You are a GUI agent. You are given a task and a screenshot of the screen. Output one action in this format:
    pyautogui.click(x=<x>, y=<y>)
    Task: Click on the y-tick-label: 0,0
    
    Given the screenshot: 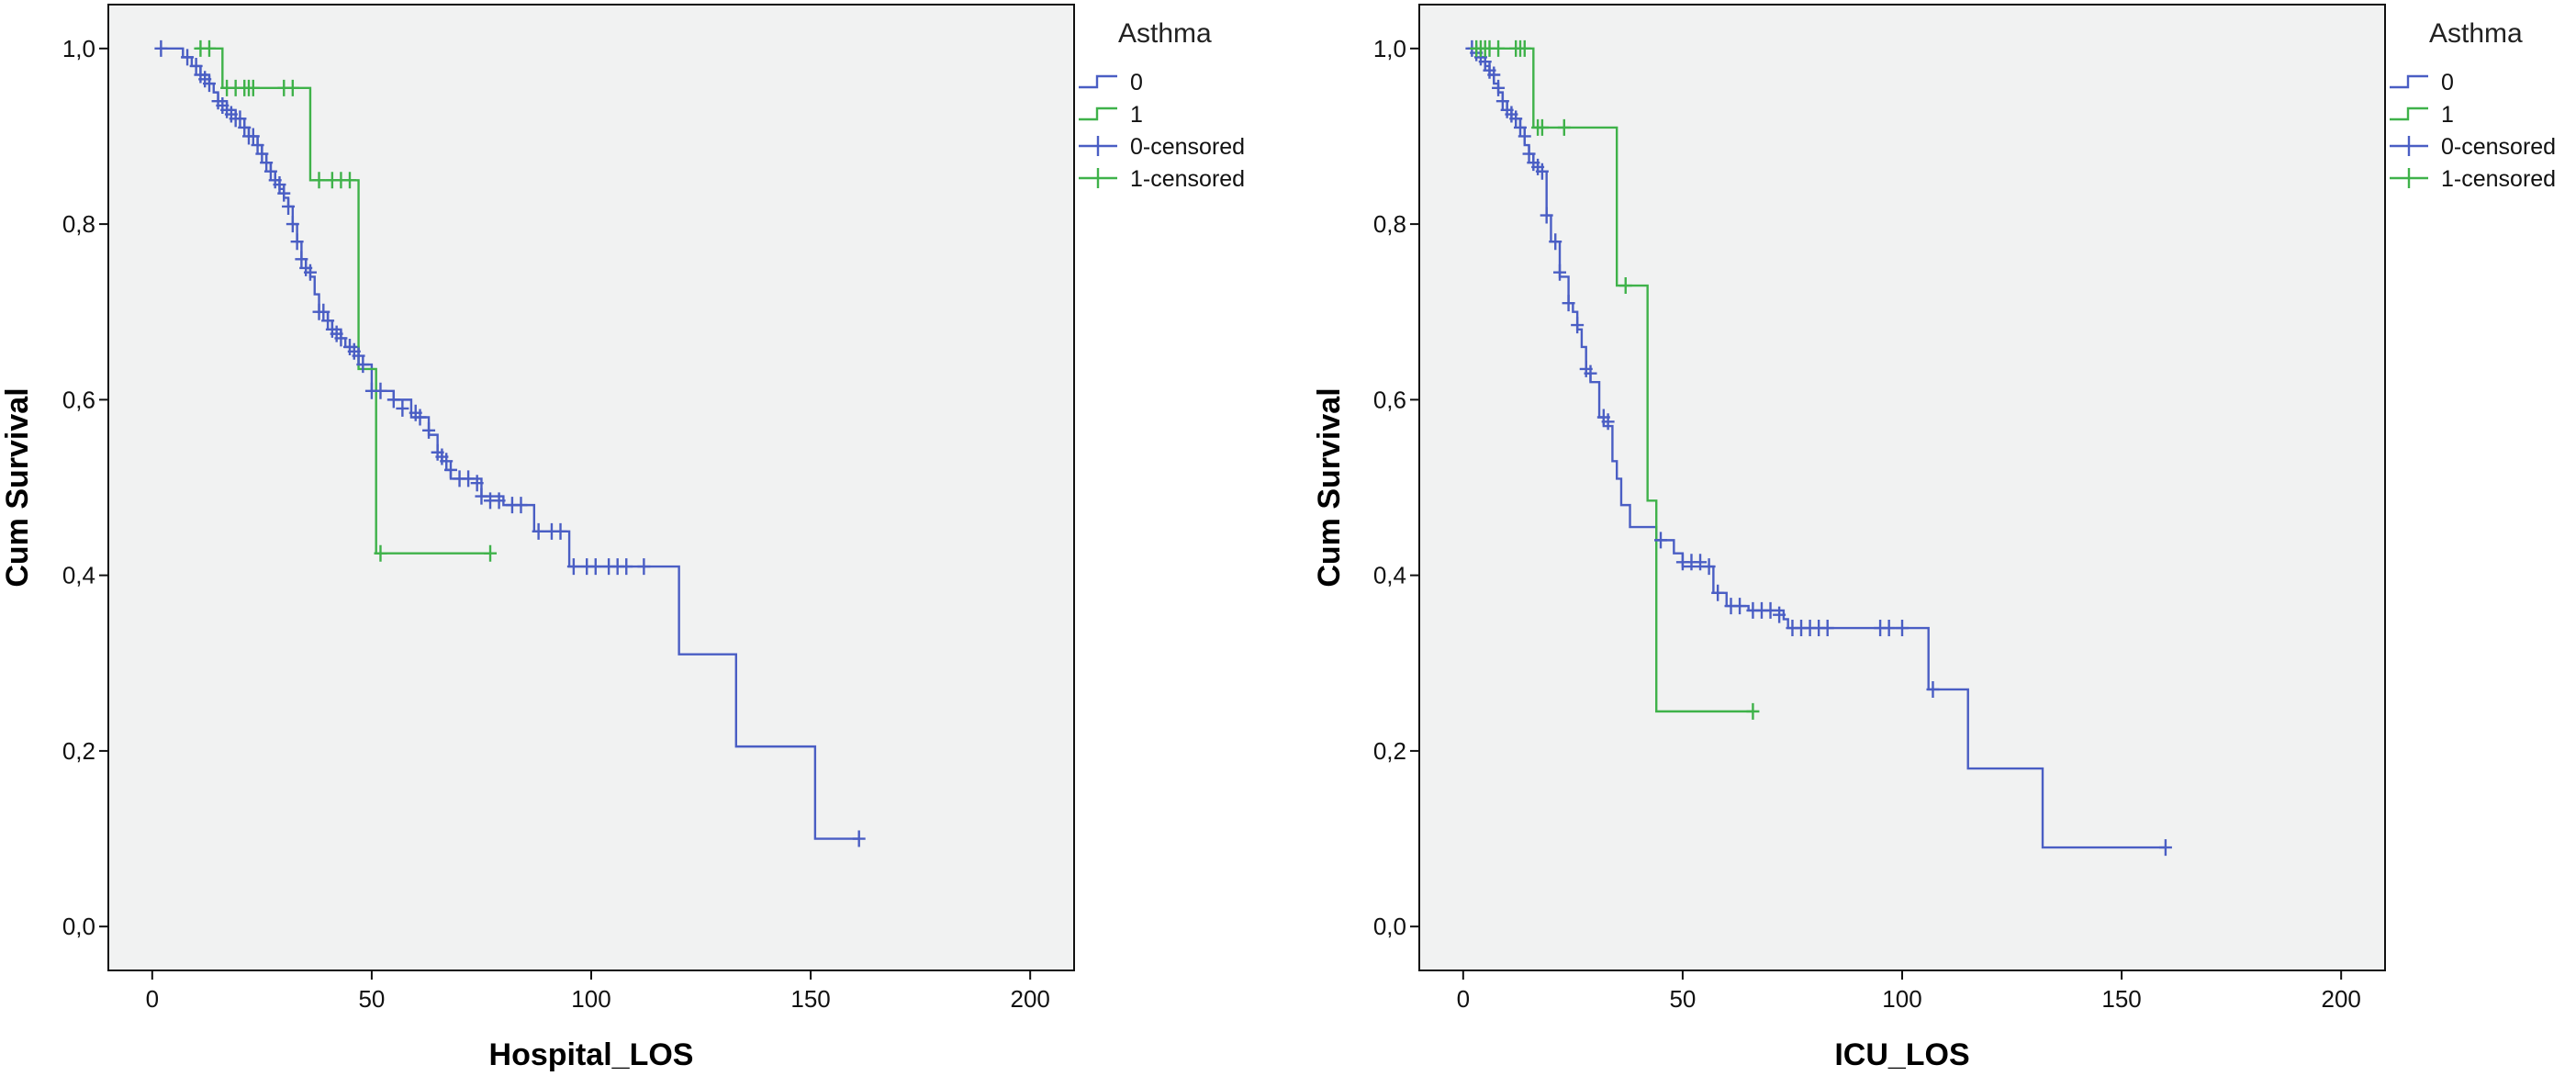 What is the action you would take?
    pyautogui.click(x=78, y=926)
    